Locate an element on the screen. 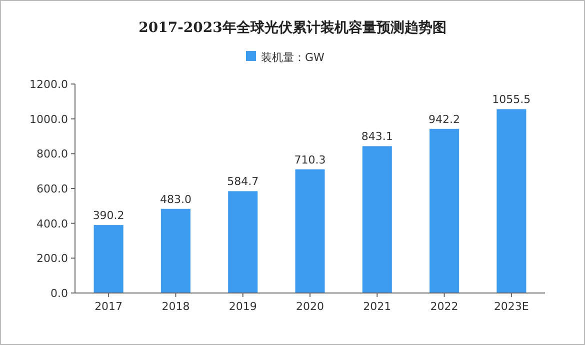 This screenshot has width=585, height=345. chart-title: 2017-2023年全球光伏累计装机容量预测趋势图 is located at coordinates (292, 27).